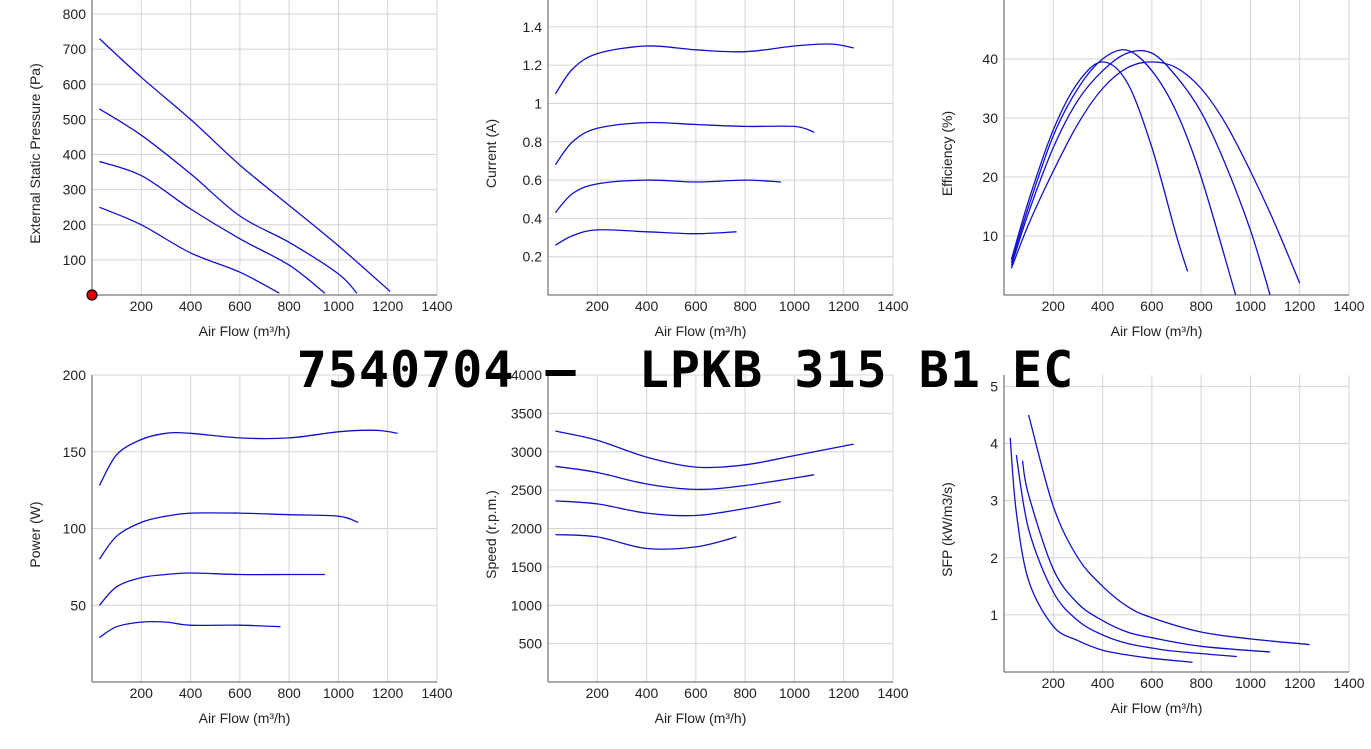  I want to click on y-tick-label: 1.4, so click(533, 27).